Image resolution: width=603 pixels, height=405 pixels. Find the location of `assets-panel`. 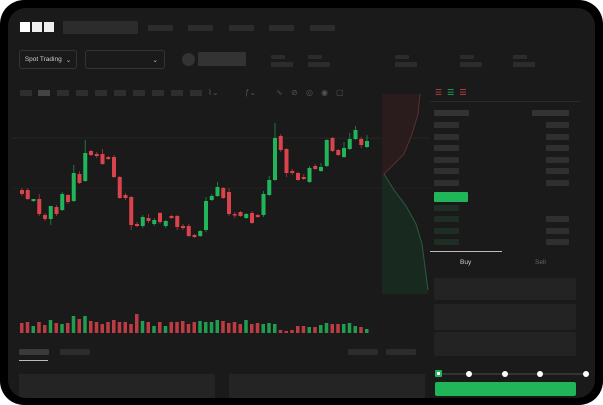

assets-panel is located at coordinates (327, 386).